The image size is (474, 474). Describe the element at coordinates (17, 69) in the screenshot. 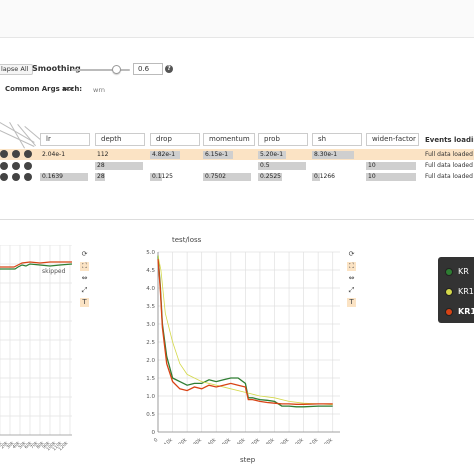

I see `collapse-all-button: lapse All` at that location.